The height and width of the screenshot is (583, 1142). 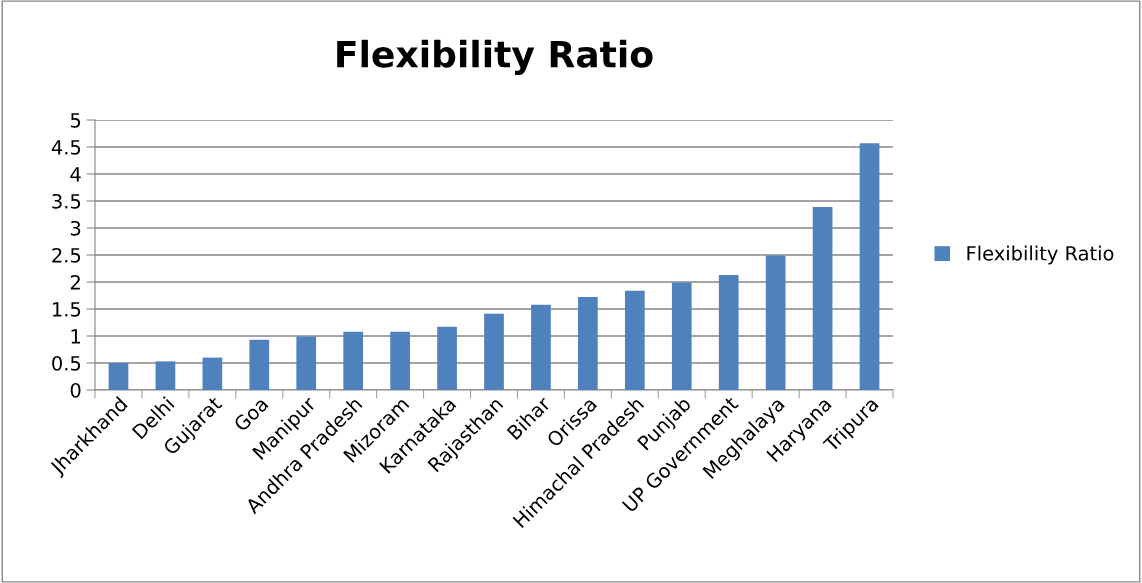 What do you see at coordinates (75, 228) in the screenshot?
I see `y-tick-label: 3` at bounding box center [75, 228].